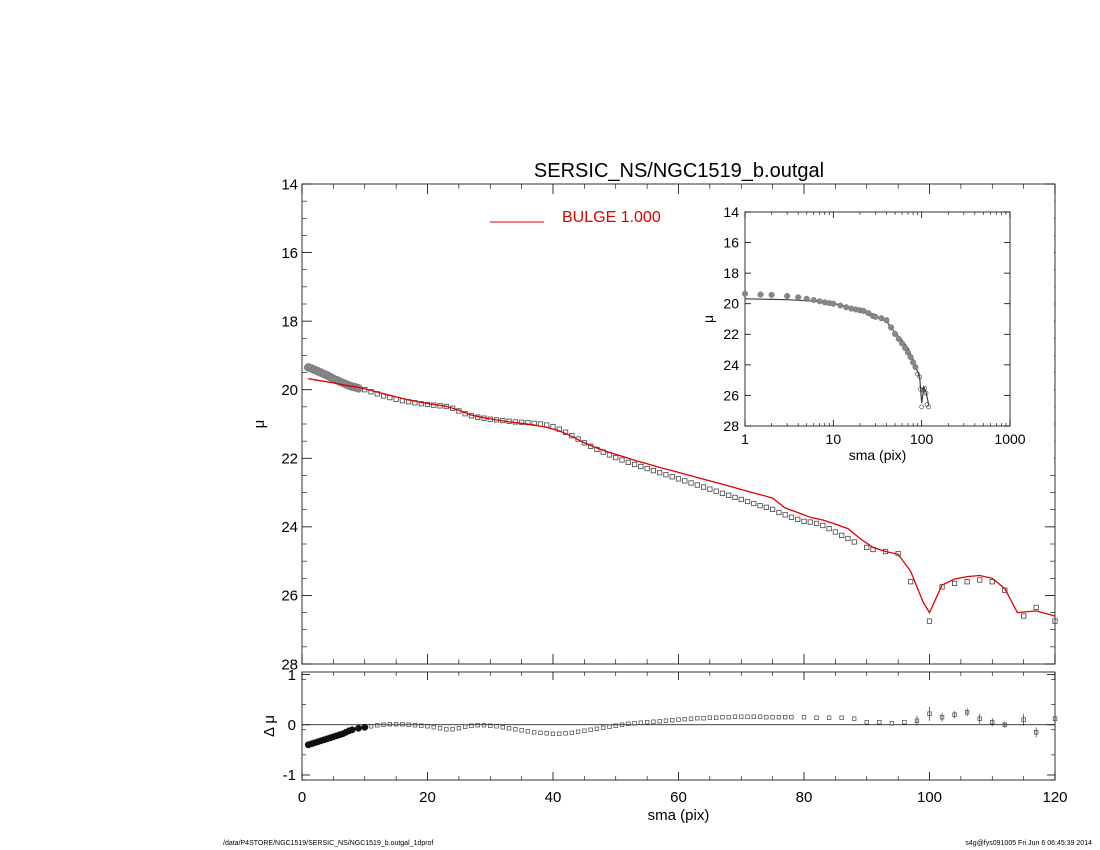 The height and width of the screenshot is (850, 1100). Describe the element at coordinates (678, 797) in the screenshot. I see `x-tick-label: 60` at that location.